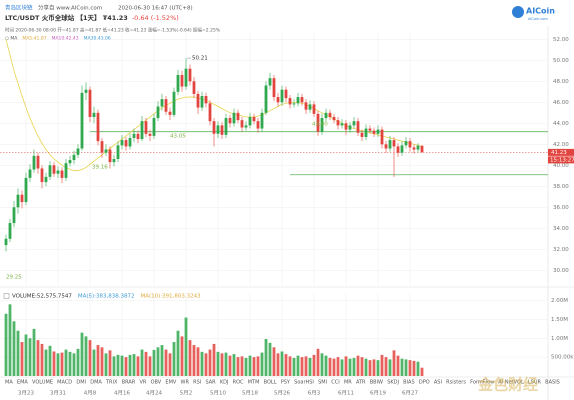  I want to click on indicator-tab: VR, so click(142, 383).